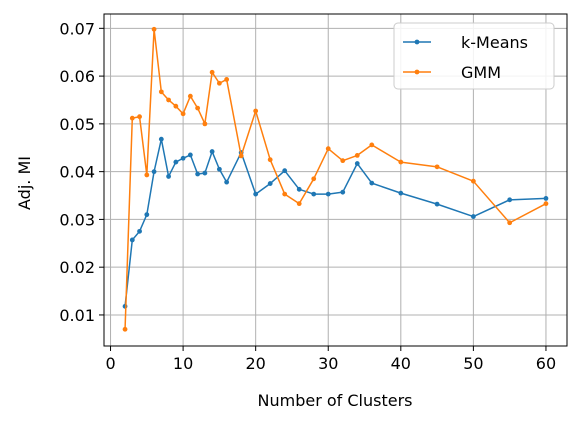 This screenshot has height=424, width=581. I want to click on y-tick-label: 0.07, so click(77, 28).